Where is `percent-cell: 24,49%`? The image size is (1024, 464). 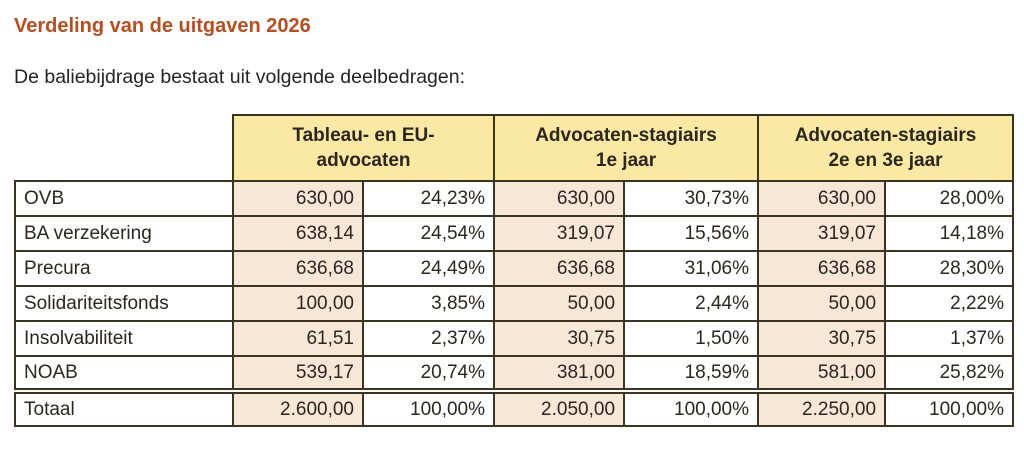 percent-cell: 24,49% is located at coordinates (428, 268).